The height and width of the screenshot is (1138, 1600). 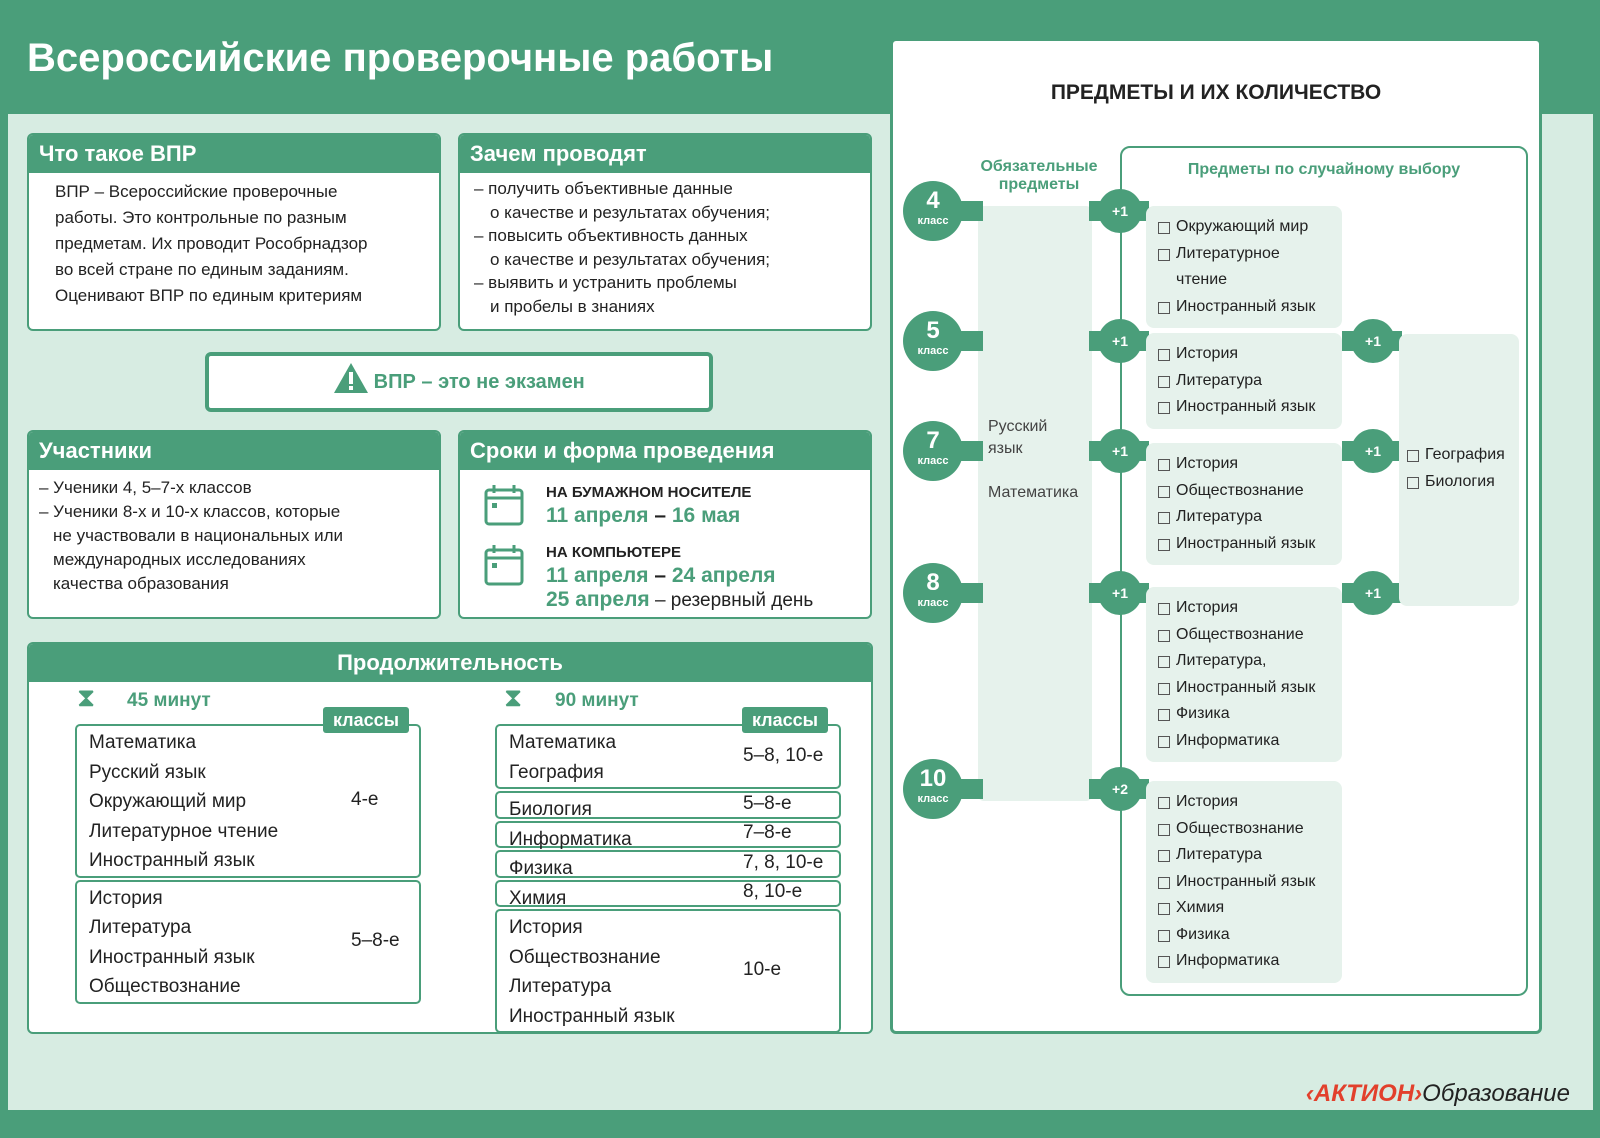 What do you see at coordinates (668, 894) in the screenshot?
I see `duration-row: Химия 8, 10-е` at bounding box center [668, 894].